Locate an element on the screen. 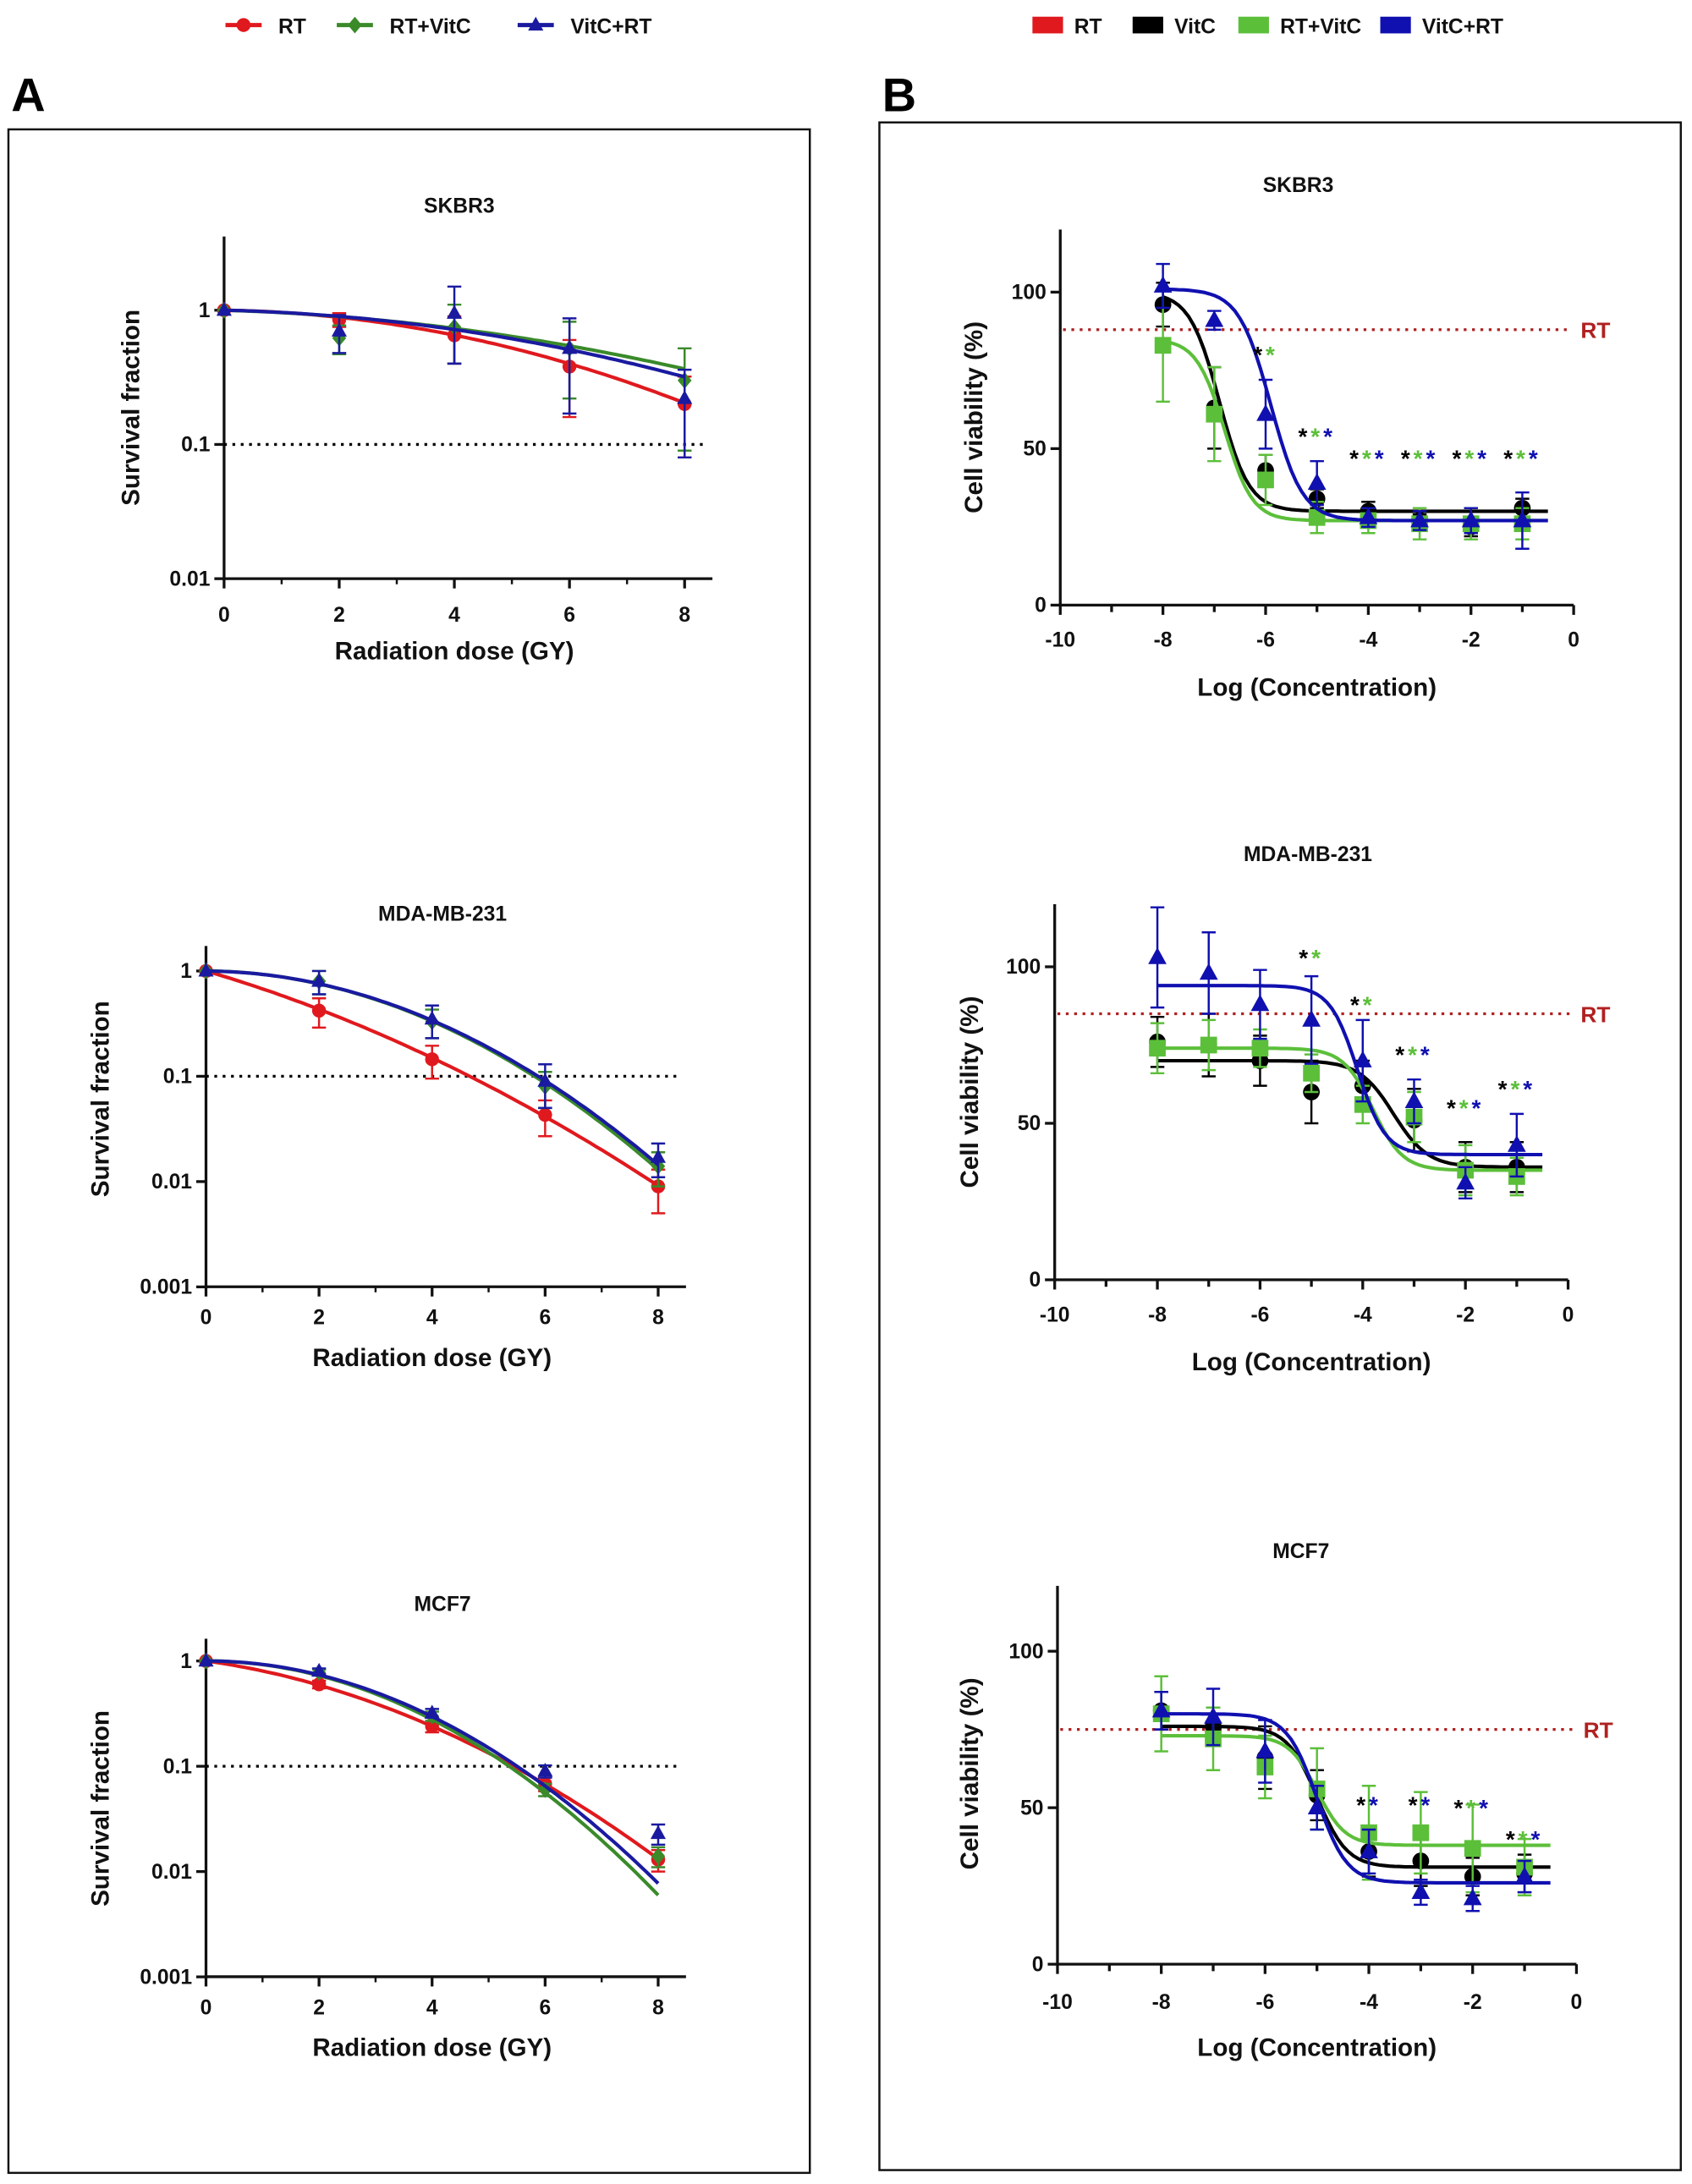  diamond-marker-icon is located at coordinates (355, 25).